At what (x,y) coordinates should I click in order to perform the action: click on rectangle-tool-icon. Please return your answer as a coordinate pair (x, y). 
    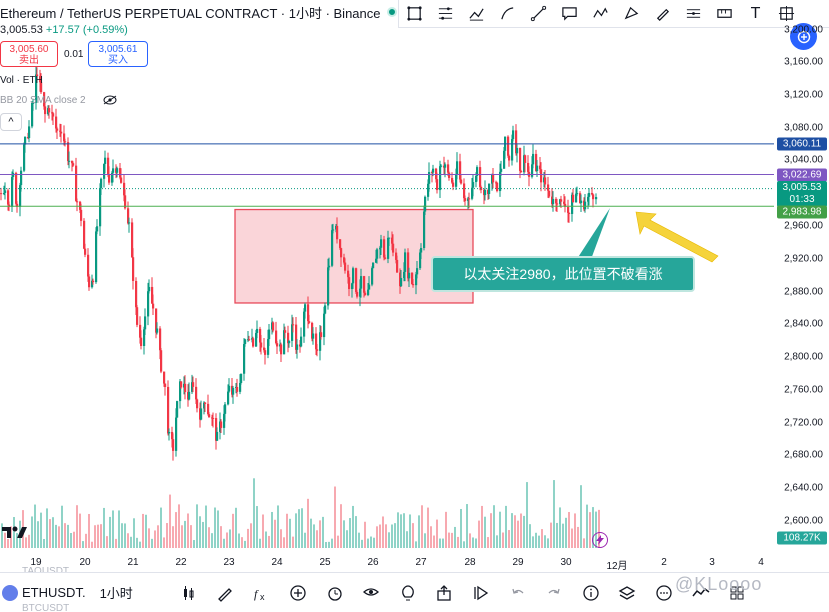
    Looking at the image, I should click on (414, 14).